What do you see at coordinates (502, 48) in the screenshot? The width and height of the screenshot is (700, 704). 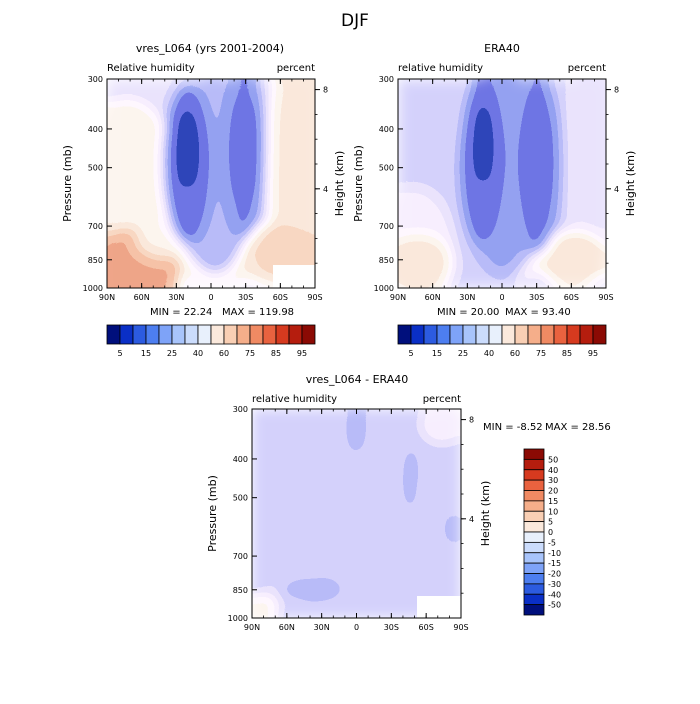 I see `panel-era40-title: ERA40` at bounding box center [502, 48].